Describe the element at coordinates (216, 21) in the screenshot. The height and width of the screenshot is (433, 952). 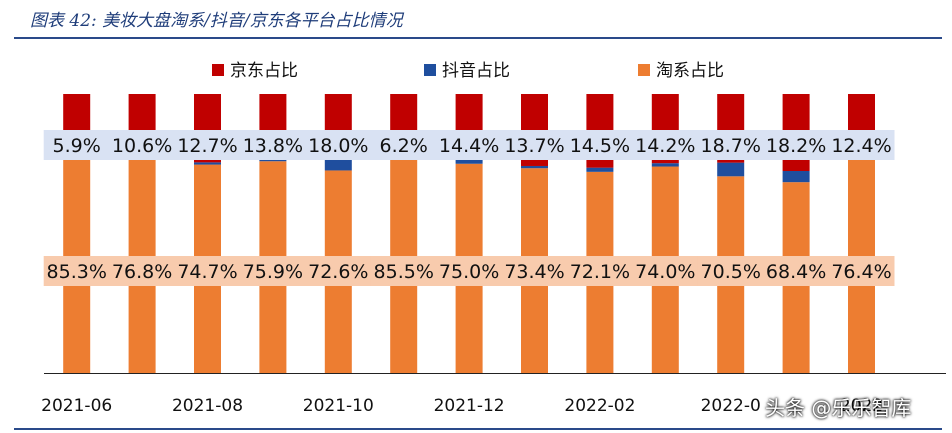
I see `figure-title: 图表 42: 美妆大盘淘系/抖音/京东各平台占比情况` at that location.